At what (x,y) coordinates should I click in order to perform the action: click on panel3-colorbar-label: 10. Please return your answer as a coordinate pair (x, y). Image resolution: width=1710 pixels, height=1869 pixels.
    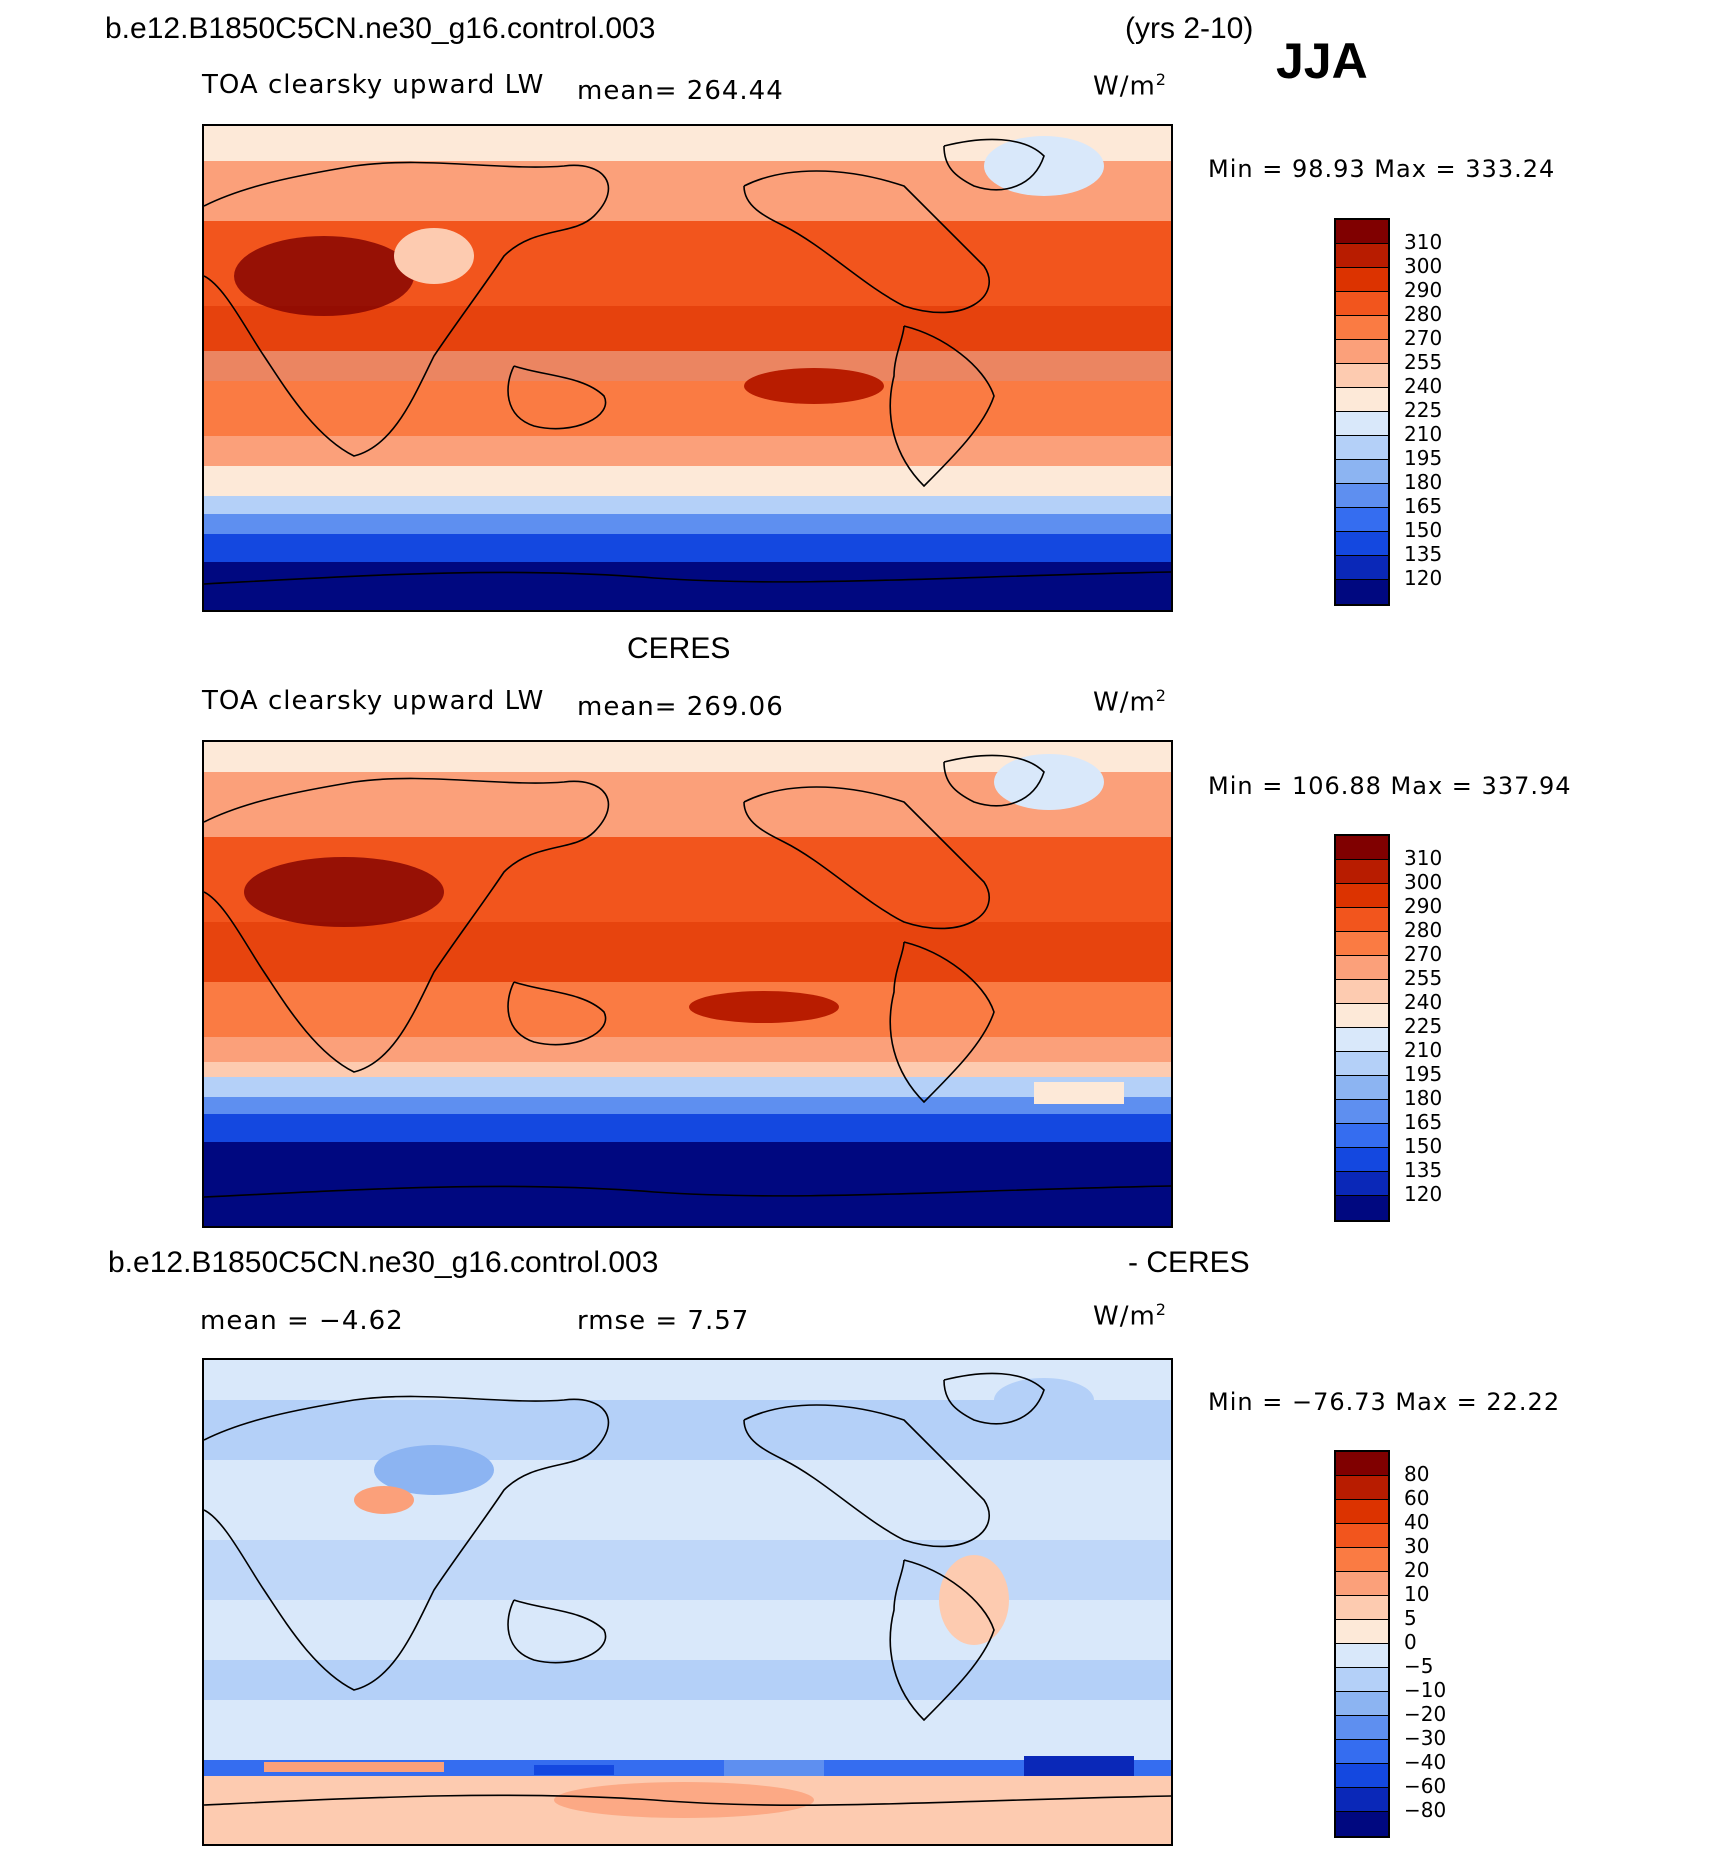
    Looking at the image, I should click on (1417, 1594).